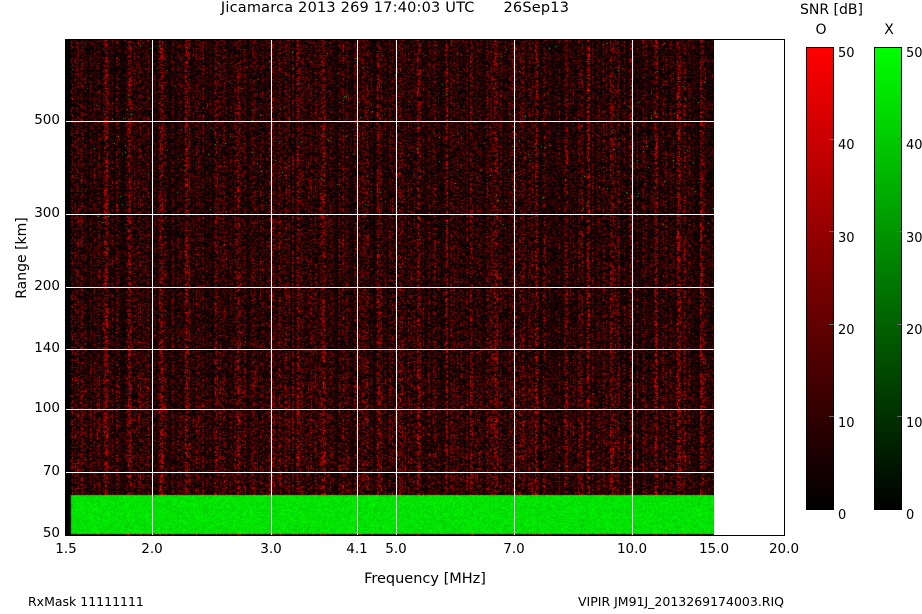 This screenshot has width=922, height=614. Describe the element at coordinates (514, 287) in the screenshot. I see `gridline-7.0mhz` at that location.